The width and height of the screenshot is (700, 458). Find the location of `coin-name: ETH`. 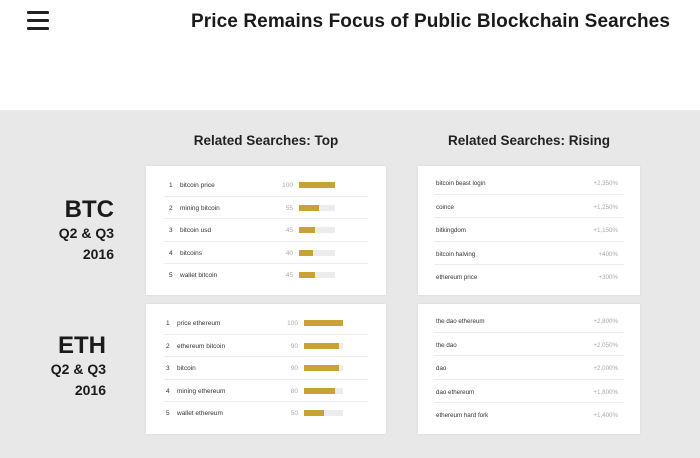

coin-name: ETH is located at coordinates (82, 345).